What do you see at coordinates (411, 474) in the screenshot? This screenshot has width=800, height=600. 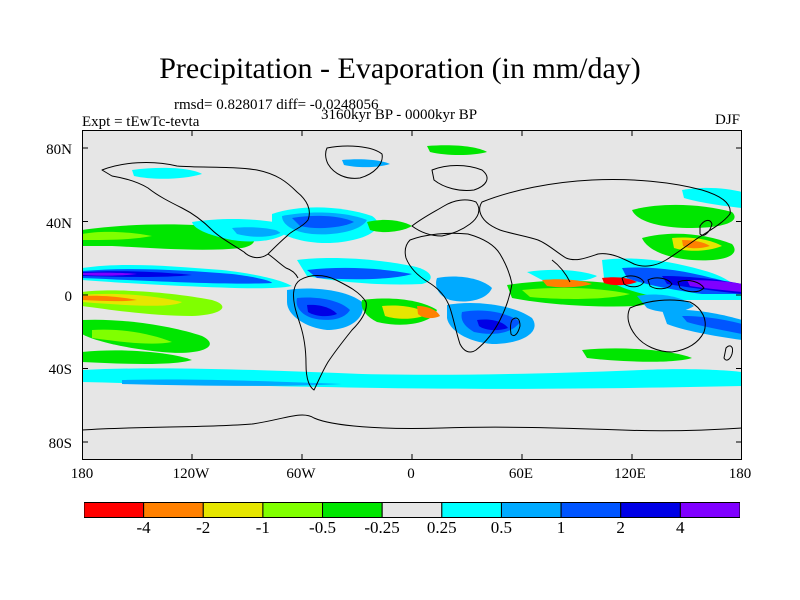 I see `lon-tick-label: 0` at bounding box center [411, 474].